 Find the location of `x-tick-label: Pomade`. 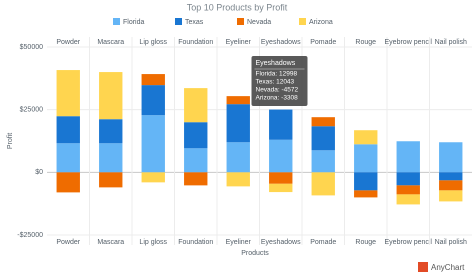

x-tick-label: Pomade is located at coordinates (323, 242).